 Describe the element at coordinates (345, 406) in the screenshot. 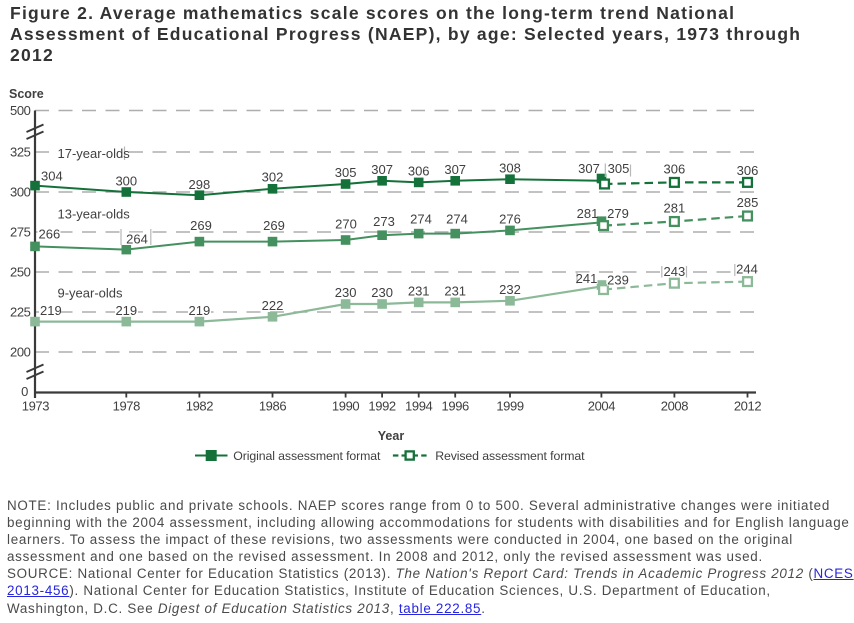

I see `svg-text: 1990` at that location.